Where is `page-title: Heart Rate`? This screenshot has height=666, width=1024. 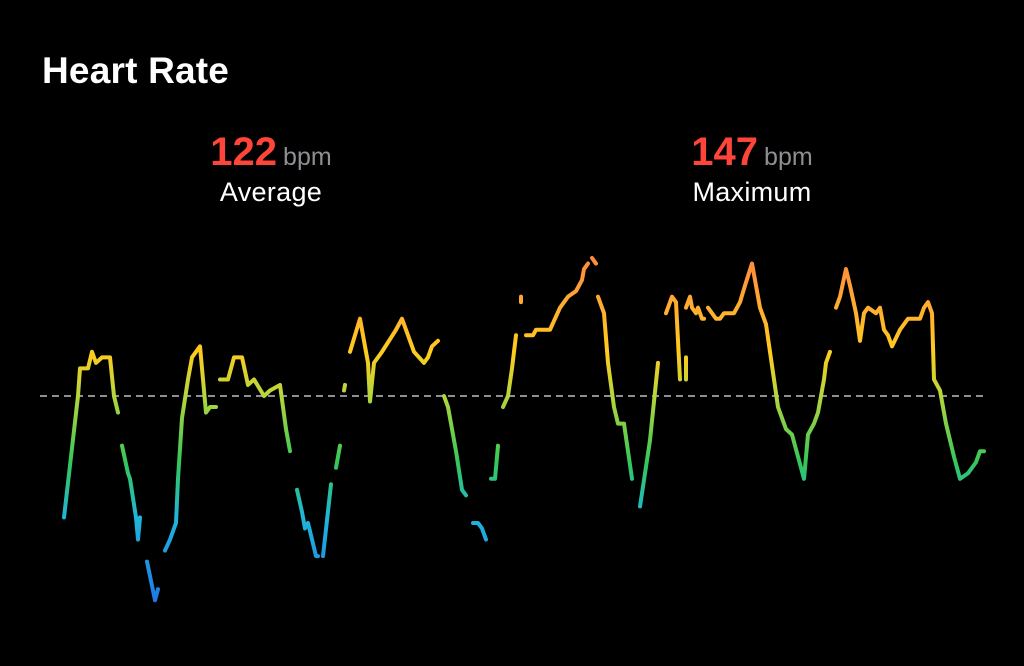
page-title: Heart Rate is located at coordinates (136, 70).